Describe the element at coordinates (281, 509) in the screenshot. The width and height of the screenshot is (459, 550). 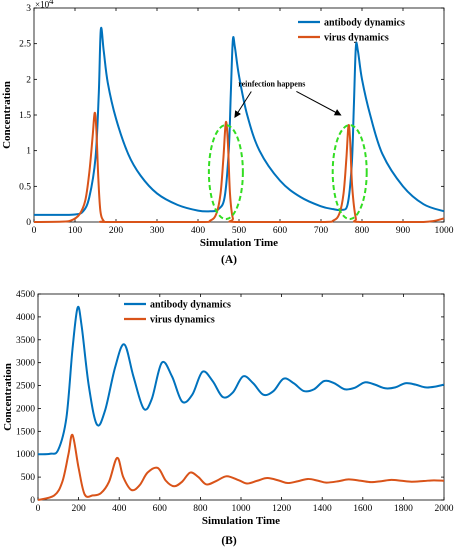
I see `x-tick-label: 1200` at that location.